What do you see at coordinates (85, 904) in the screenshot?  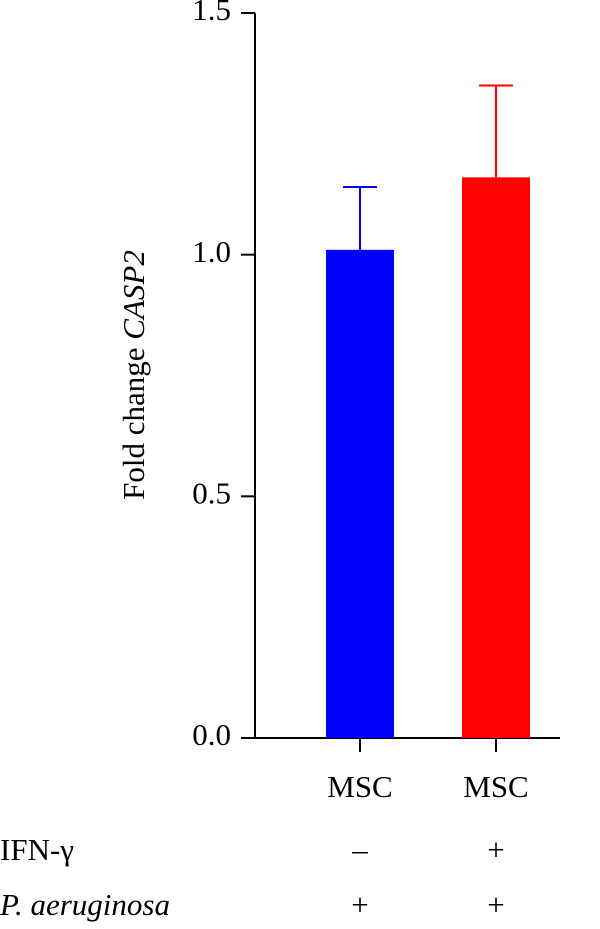 I see `condition-label: P. aeruginosa` at bounding box center [85, 904].